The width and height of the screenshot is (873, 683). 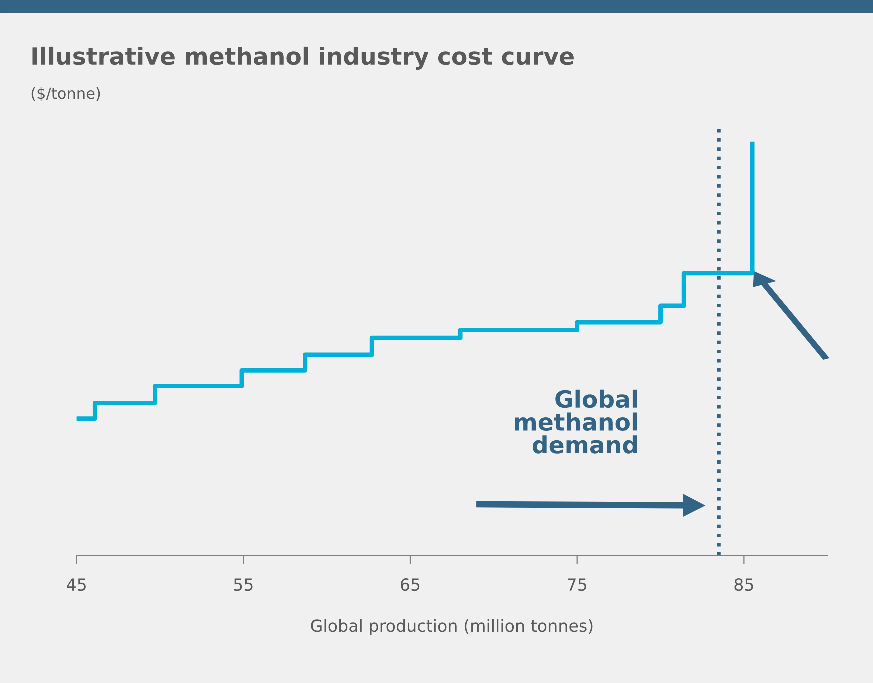 I want to click on x-tick-label: 55, so click(x=243, y=585).